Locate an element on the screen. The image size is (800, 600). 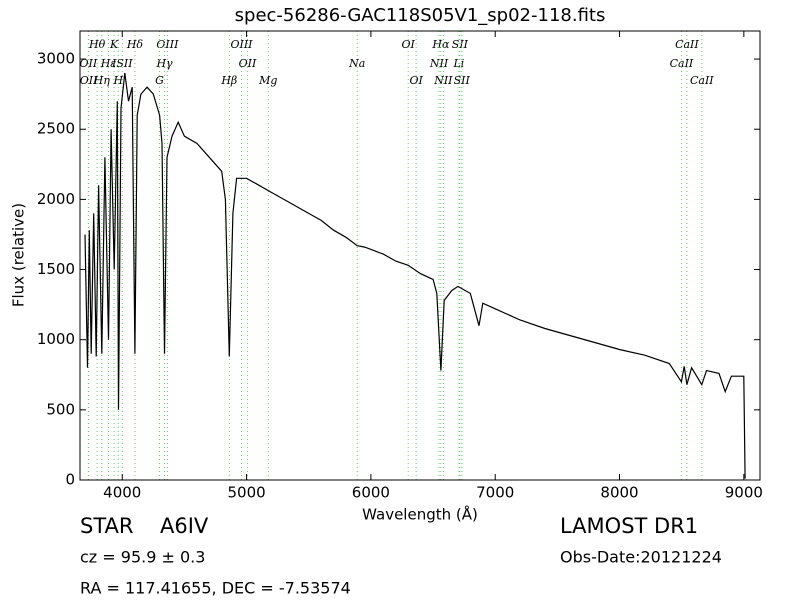
x-tick-label: 6000 is located at coordinates (371, 493).